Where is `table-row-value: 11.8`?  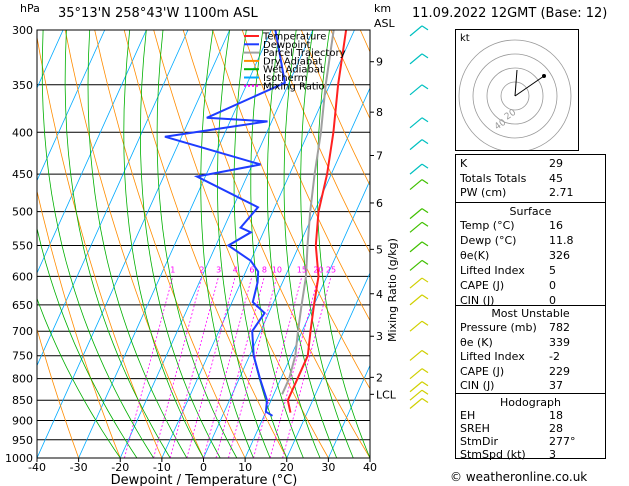
table-row-value: 11.8 is located at coordinates (561, 240).